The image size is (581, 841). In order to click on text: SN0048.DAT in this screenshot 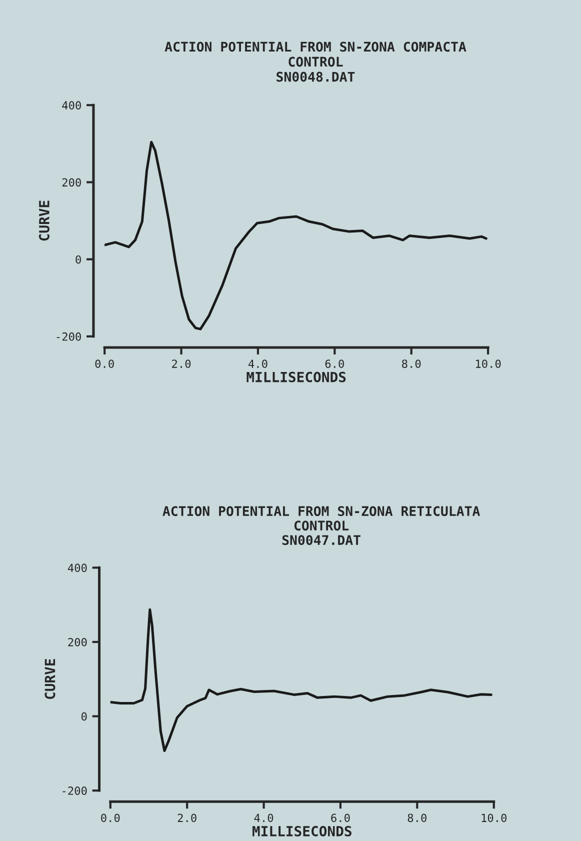, I will do `click(315, 77)`.